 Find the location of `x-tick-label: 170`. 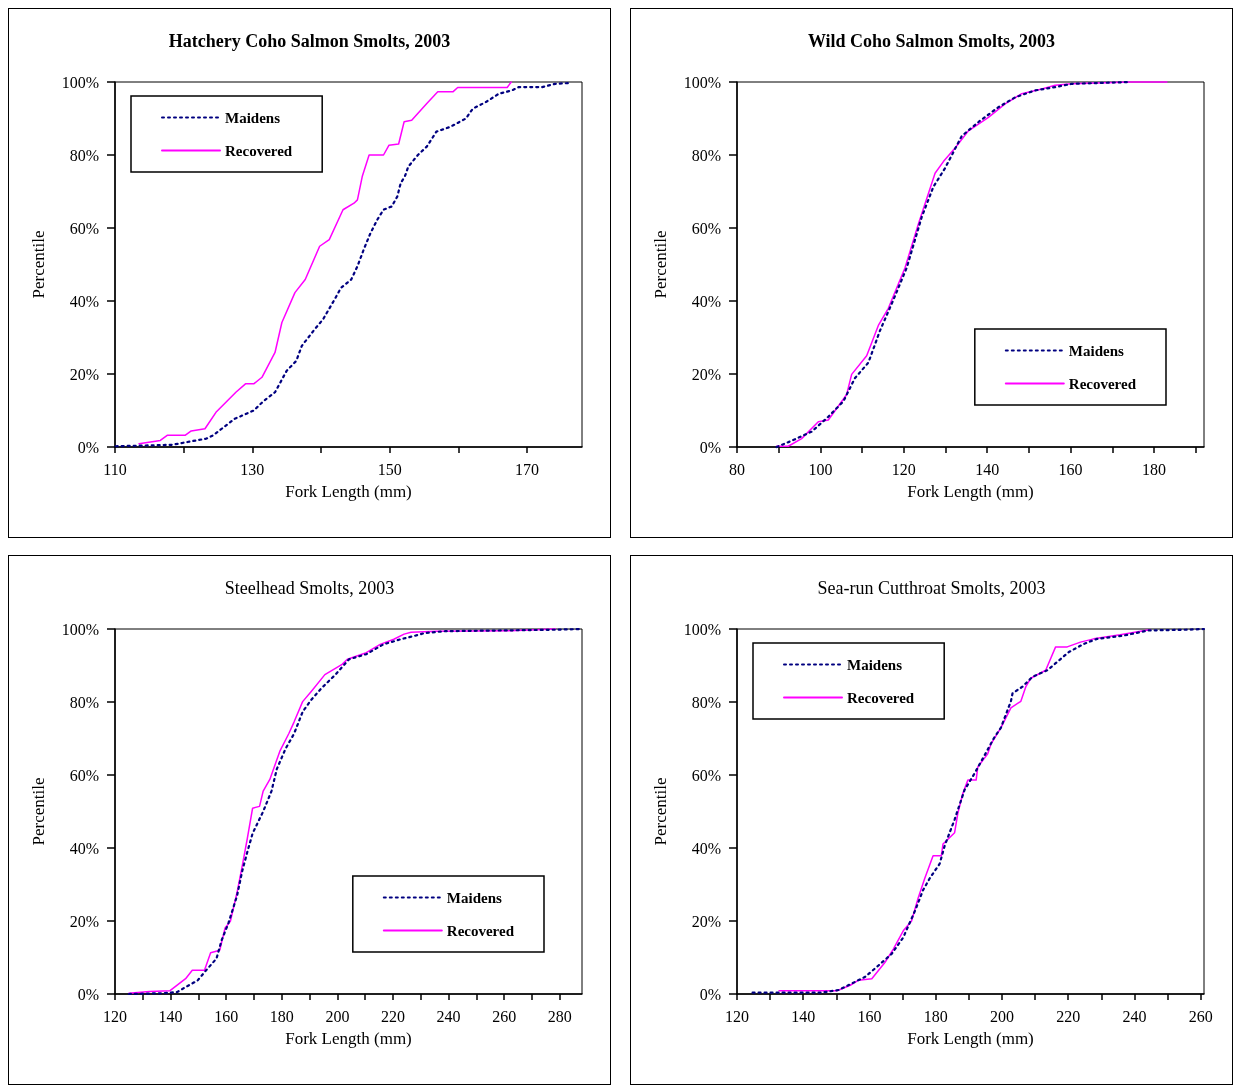

x-tick-label: 170 is located at coordinates (527, 469).